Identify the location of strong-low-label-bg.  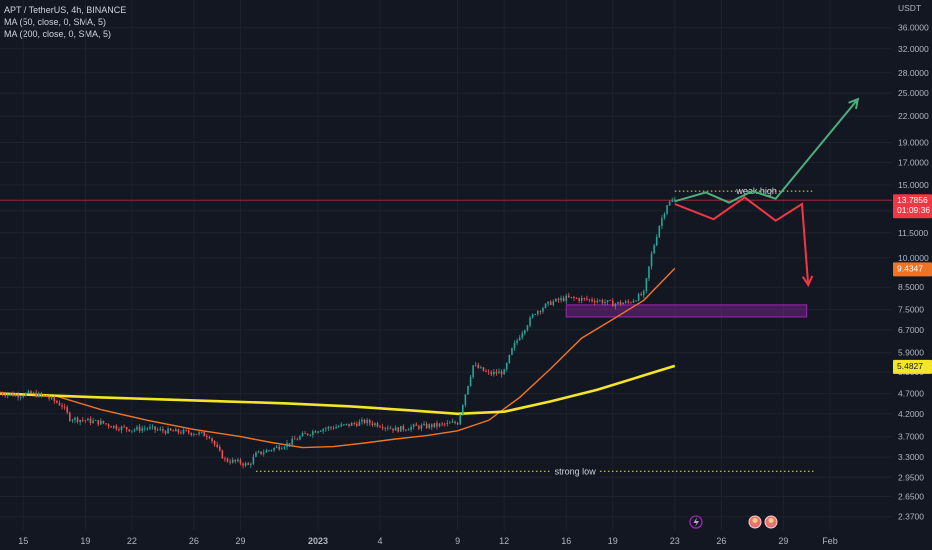
(575, 471).